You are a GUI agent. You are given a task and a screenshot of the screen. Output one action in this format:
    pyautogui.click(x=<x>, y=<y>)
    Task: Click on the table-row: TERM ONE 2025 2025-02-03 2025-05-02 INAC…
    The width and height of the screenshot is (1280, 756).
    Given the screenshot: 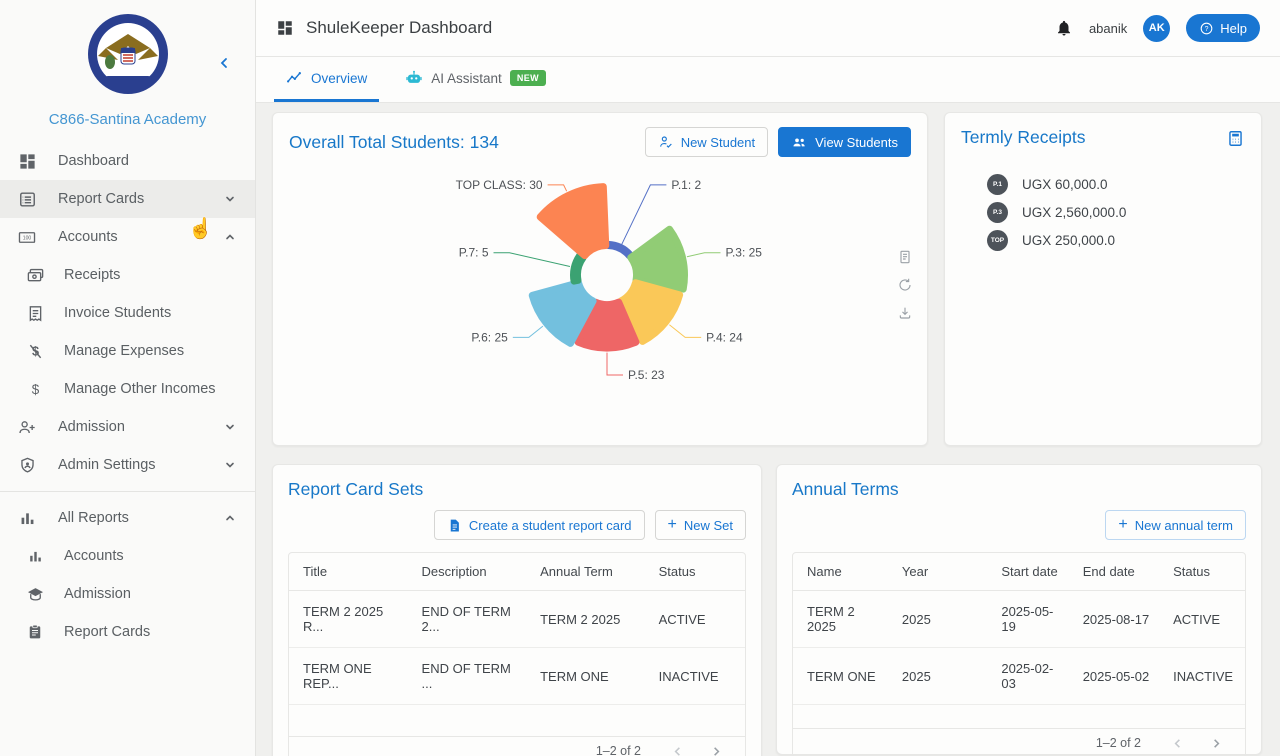 What is the action you would take?
    pyautogui.click(x=1019, y=676)
    